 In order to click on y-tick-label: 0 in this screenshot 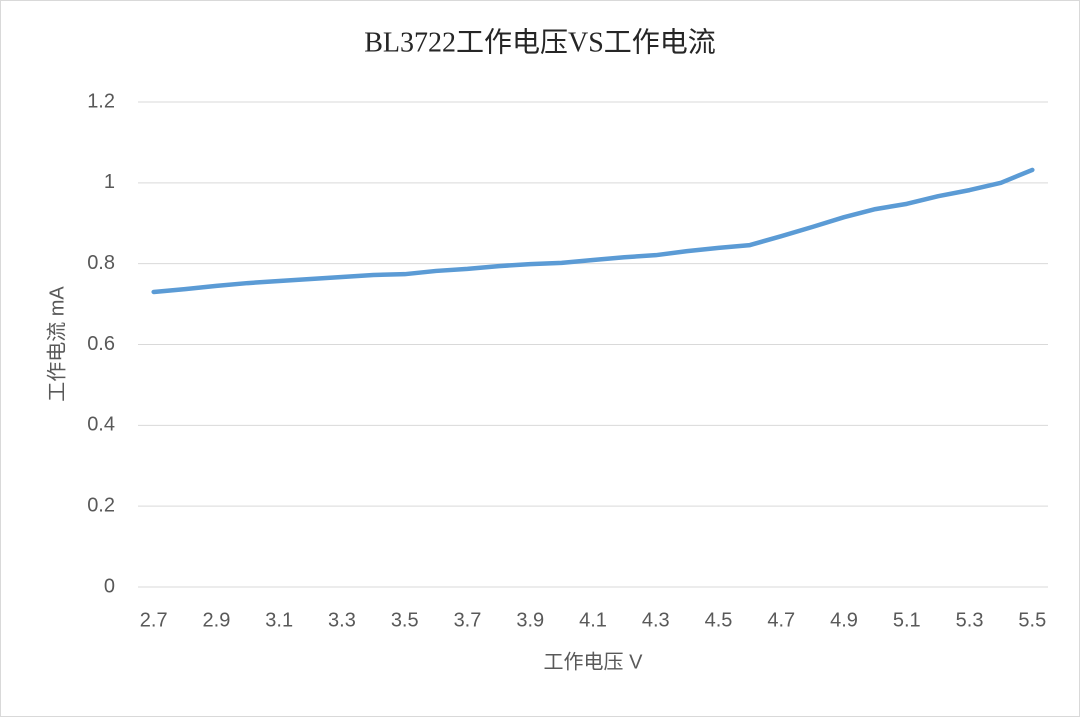, I will do `click(109, 586)`.